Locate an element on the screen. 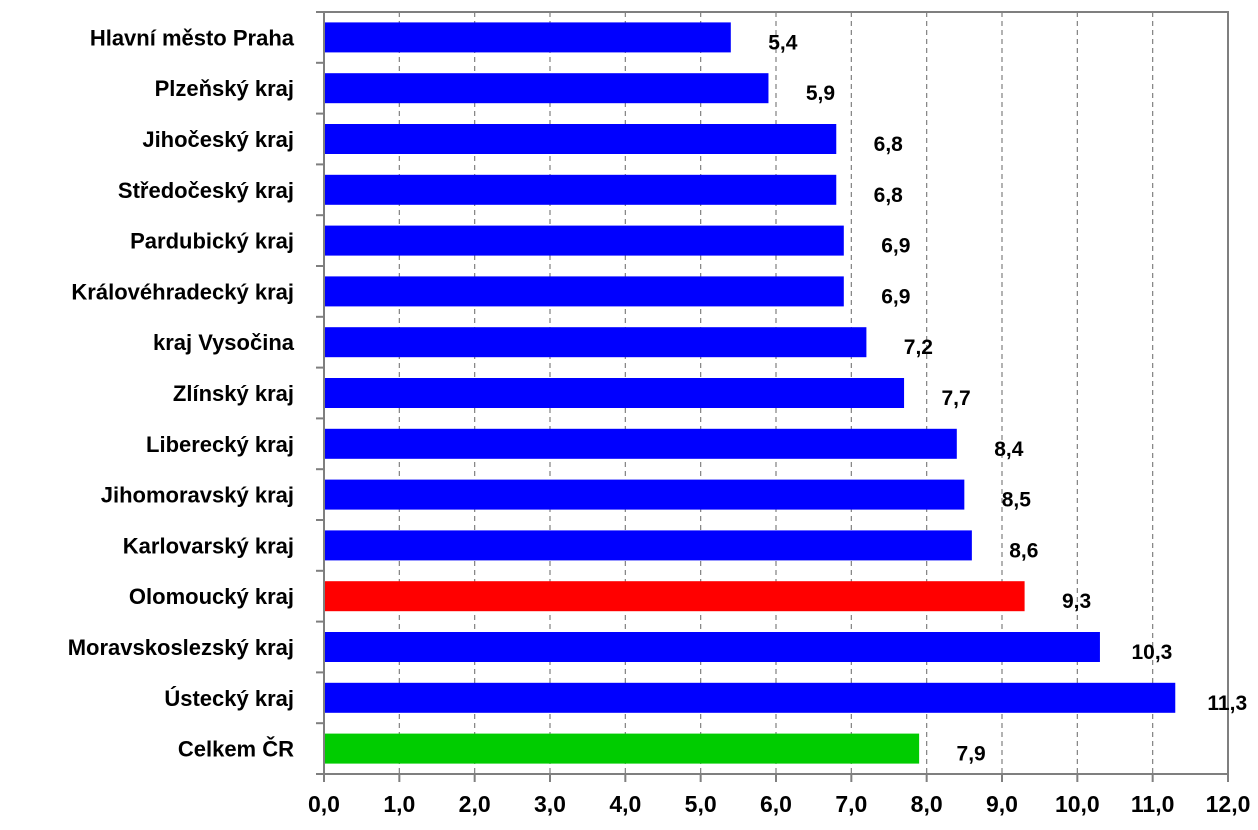  category-label: Moravskoslezský kraj is located at coordinates (181, 647).